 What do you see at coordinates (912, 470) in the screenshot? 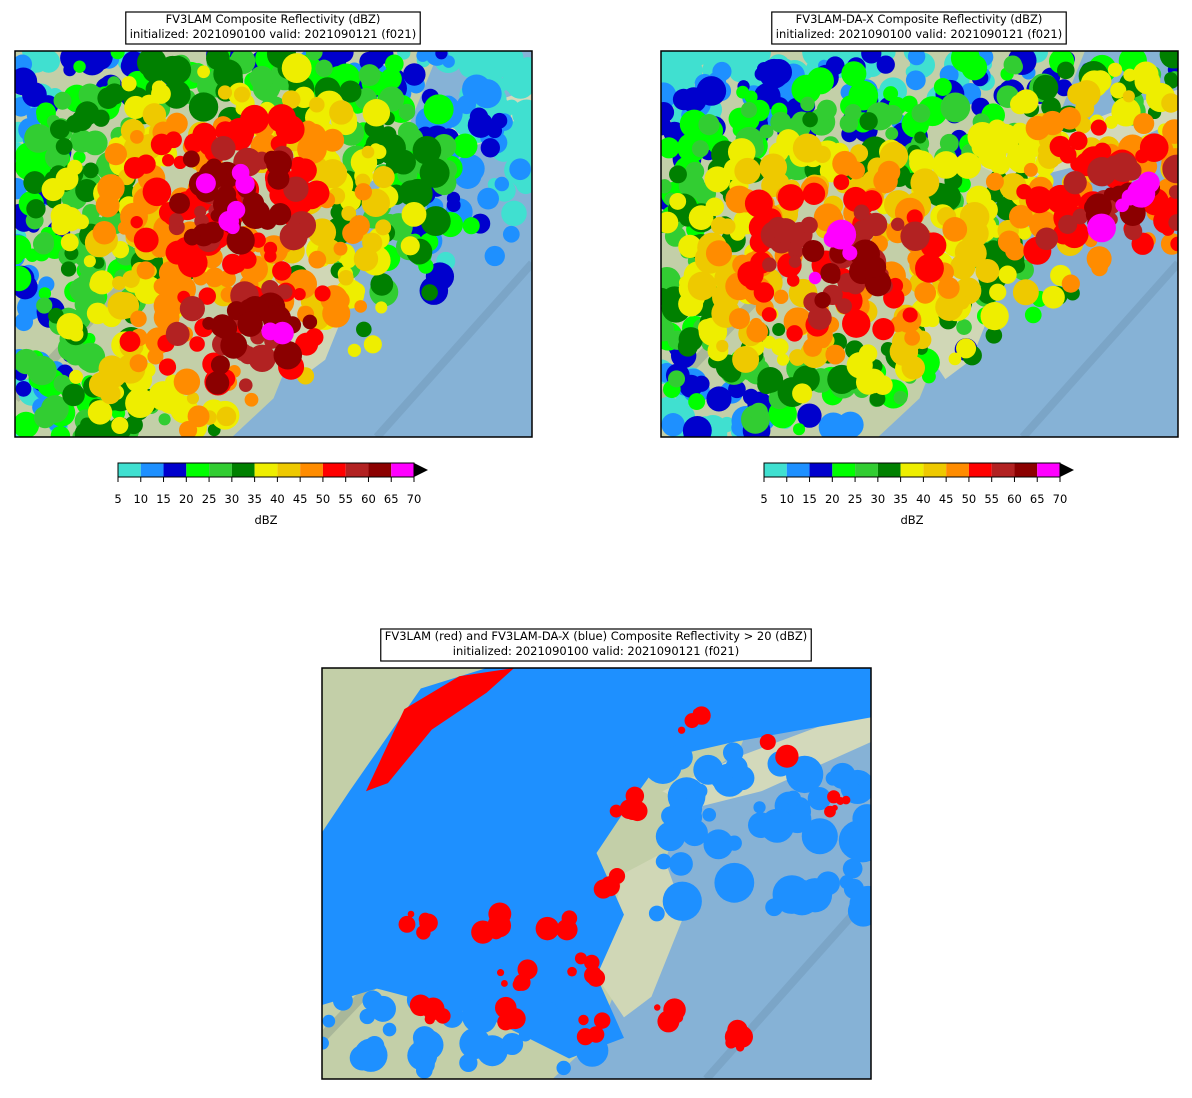
I see `colorbar-outline` at bounding box center [912, 470].